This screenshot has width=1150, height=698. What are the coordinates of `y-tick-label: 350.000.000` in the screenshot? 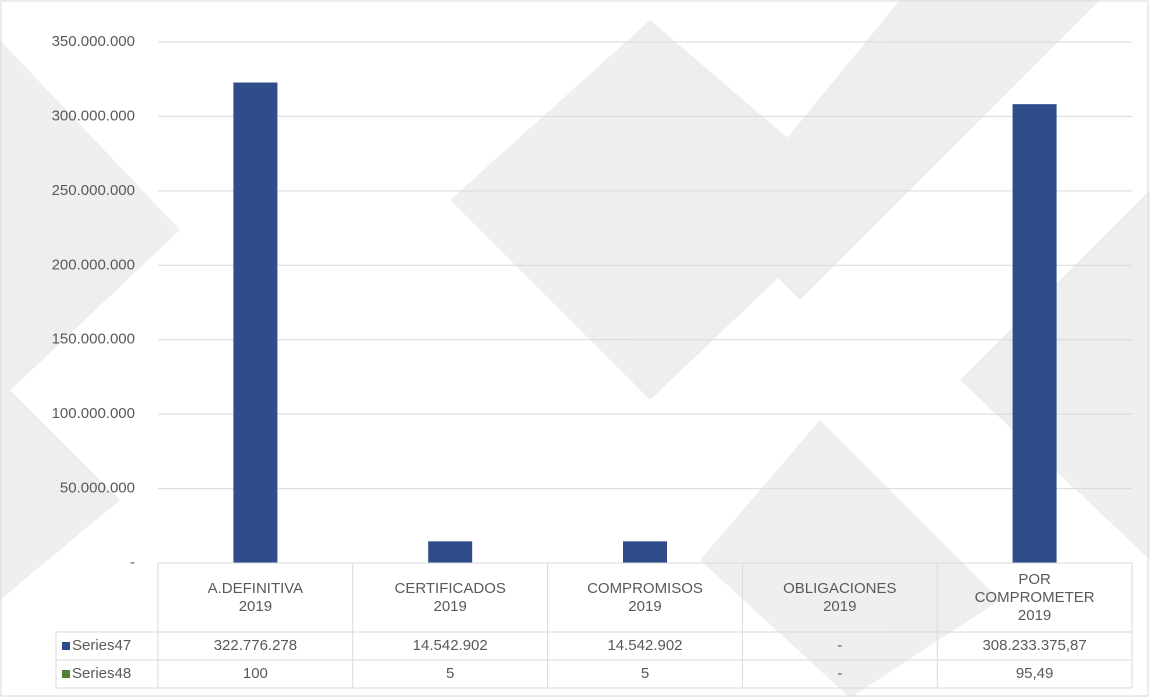 It's located at (93, 41).